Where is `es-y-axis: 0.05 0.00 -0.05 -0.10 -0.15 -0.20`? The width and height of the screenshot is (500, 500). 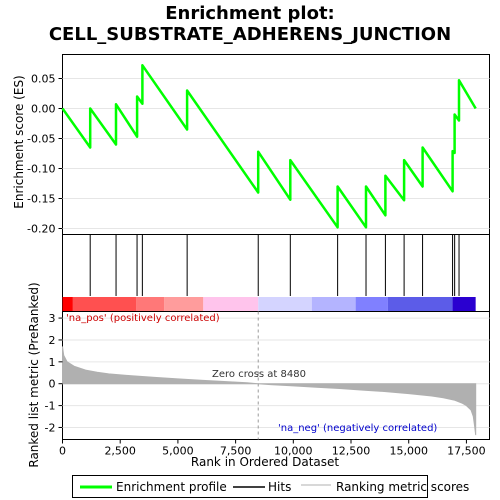 es-y-axis: 0.05 0.00 -0.05 -0.10 -0.15 -0.20 is located at coordinates (45, 154).